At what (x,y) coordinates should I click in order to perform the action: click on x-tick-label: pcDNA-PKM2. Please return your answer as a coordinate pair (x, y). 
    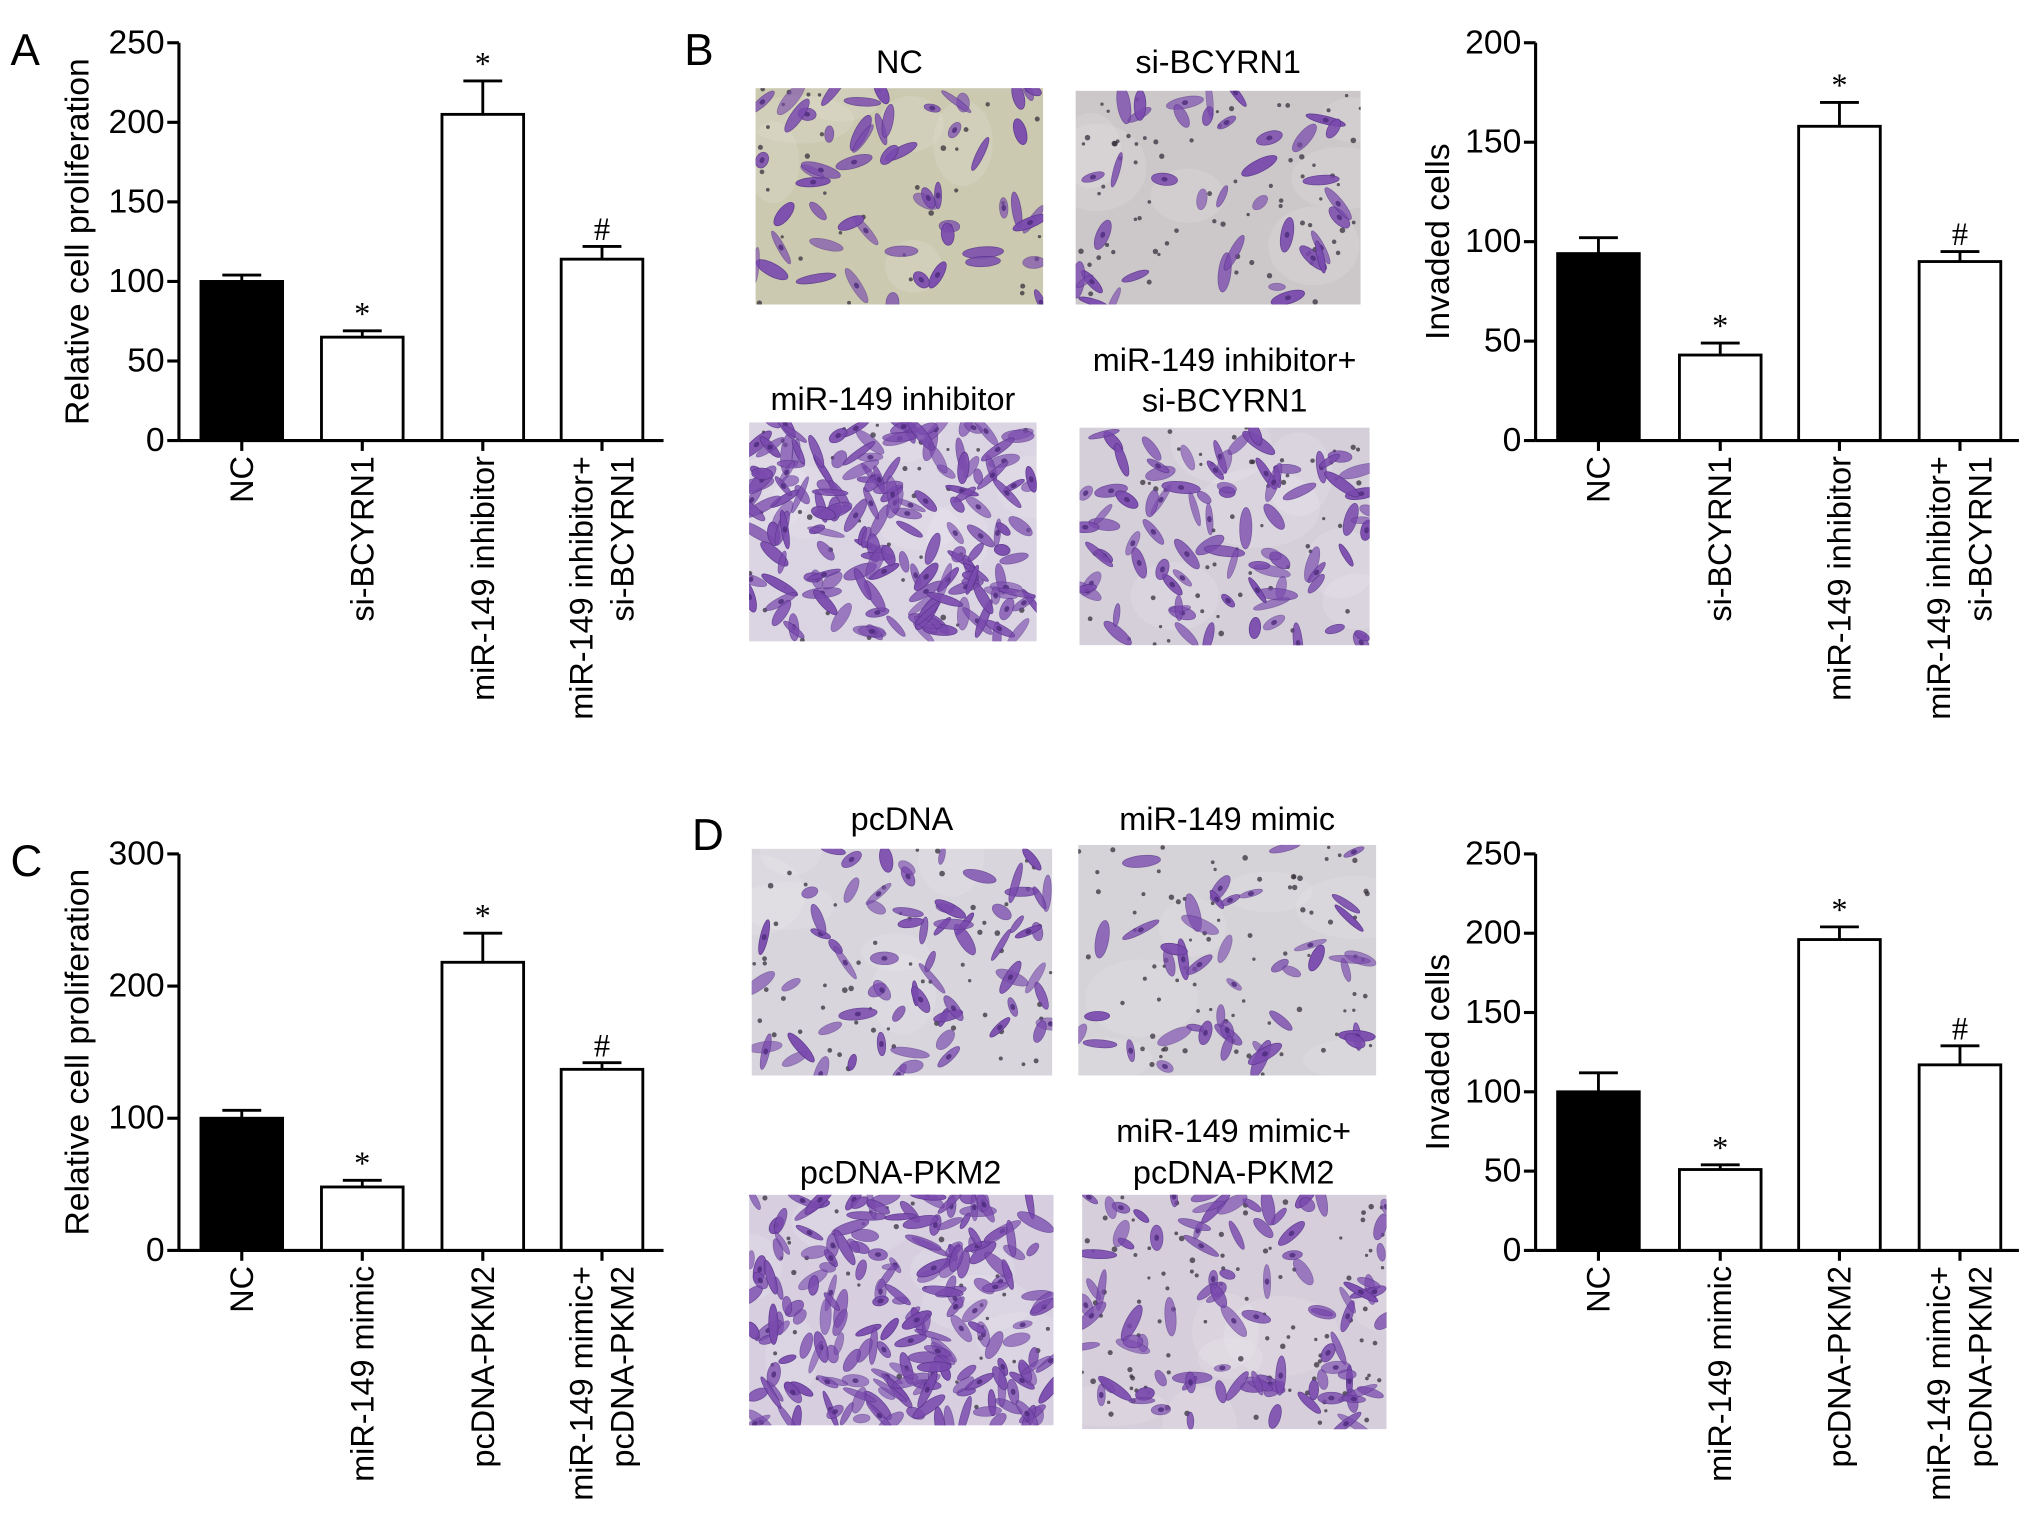
    Looking at the image, I should click on (623, 1366).